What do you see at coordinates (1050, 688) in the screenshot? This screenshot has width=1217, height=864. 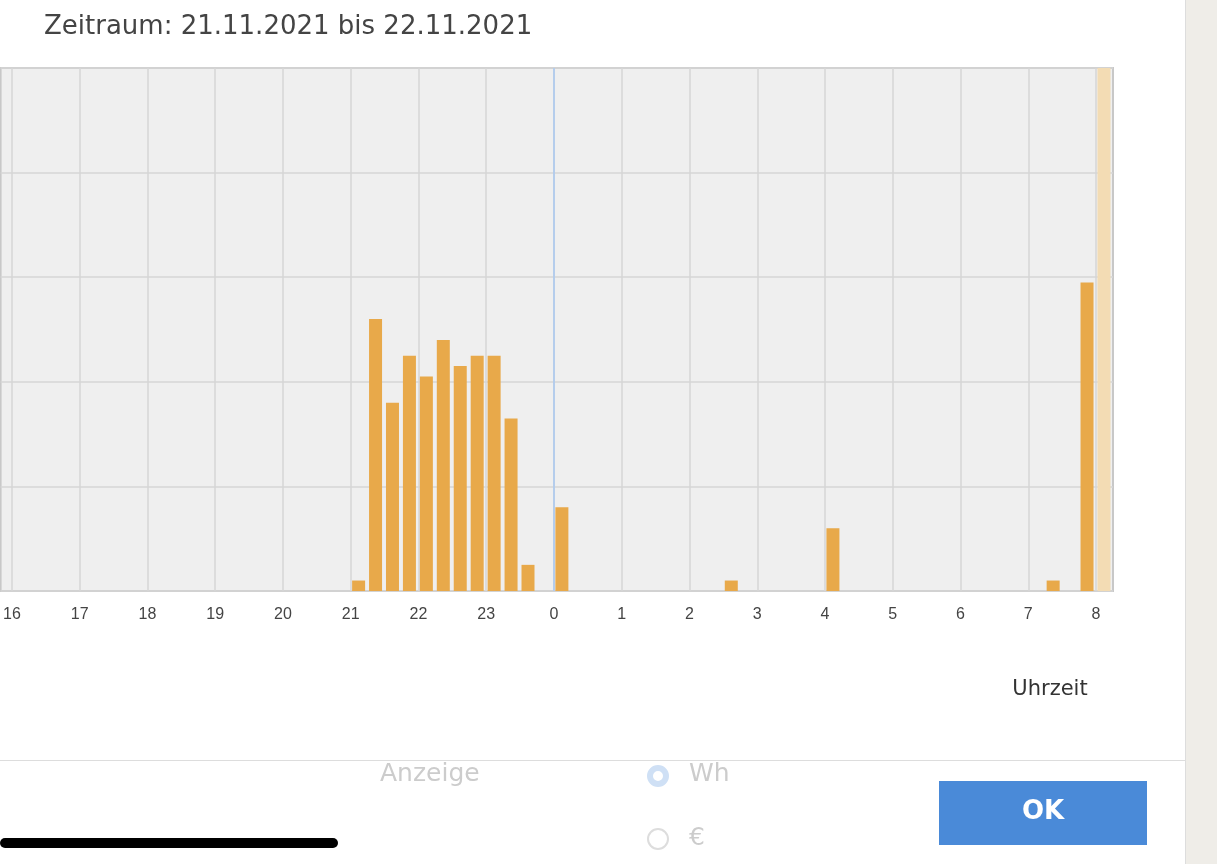 I see `x-axis-title: Uhrzeit` at bounding box center [1050, 688].